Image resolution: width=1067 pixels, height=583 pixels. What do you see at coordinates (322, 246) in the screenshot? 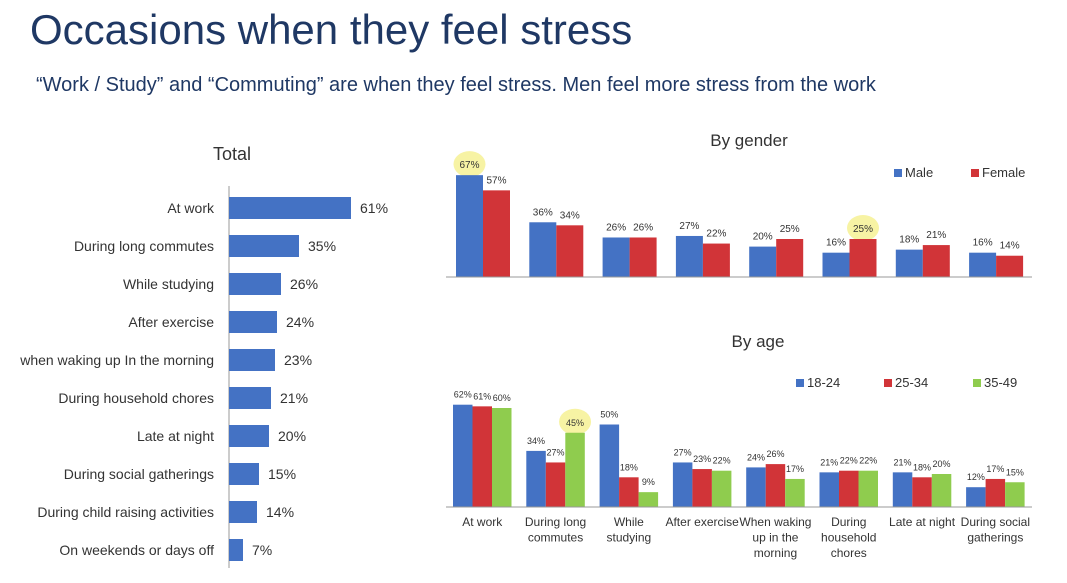
I see `total-value-label: 35%` at bounding box center [322, 246].